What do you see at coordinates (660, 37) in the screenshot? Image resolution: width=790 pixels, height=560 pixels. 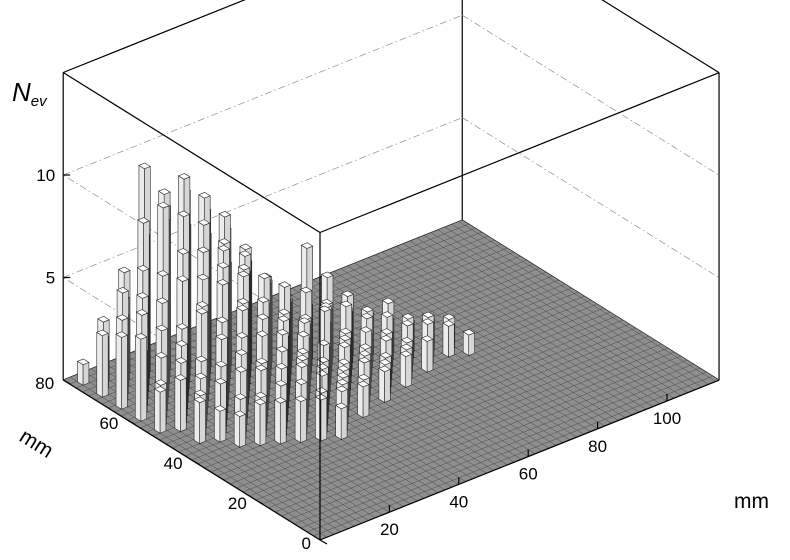 I see `top-right-edge` at bounding box center [660, 37].